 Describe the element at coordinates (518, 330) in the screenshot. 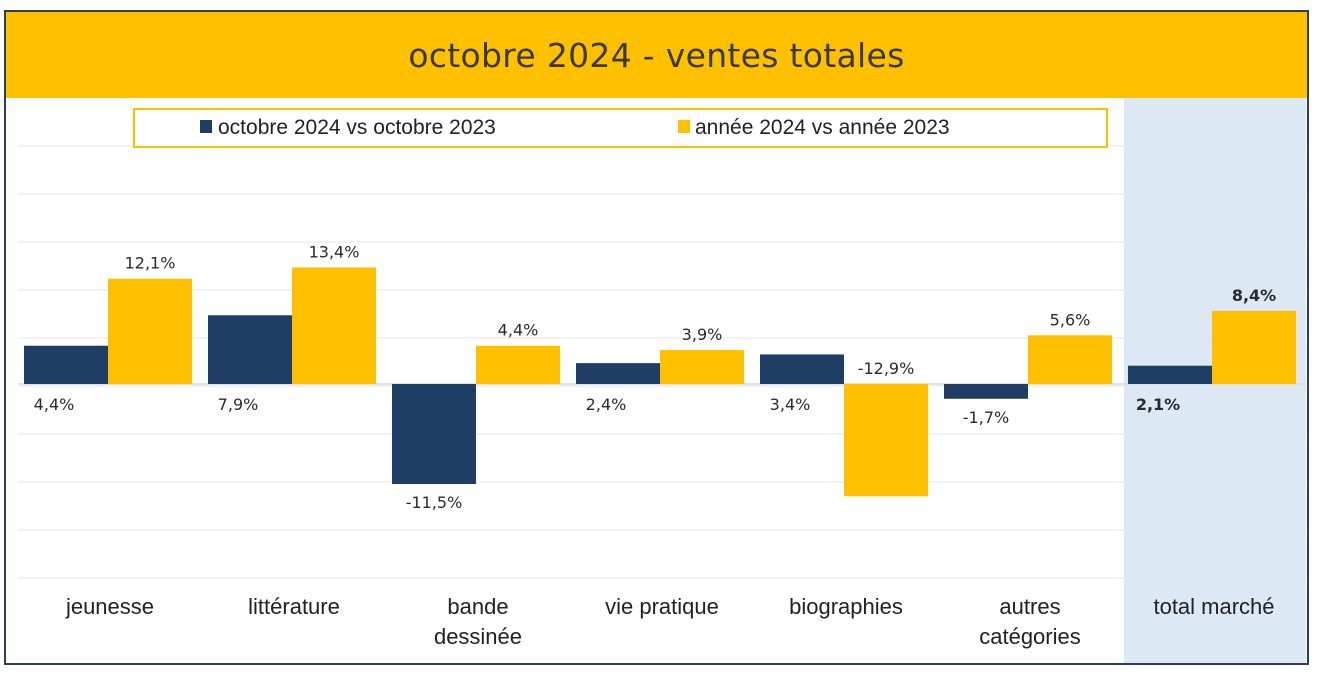

I see `data-label-2-2: 4,4%` at that location.